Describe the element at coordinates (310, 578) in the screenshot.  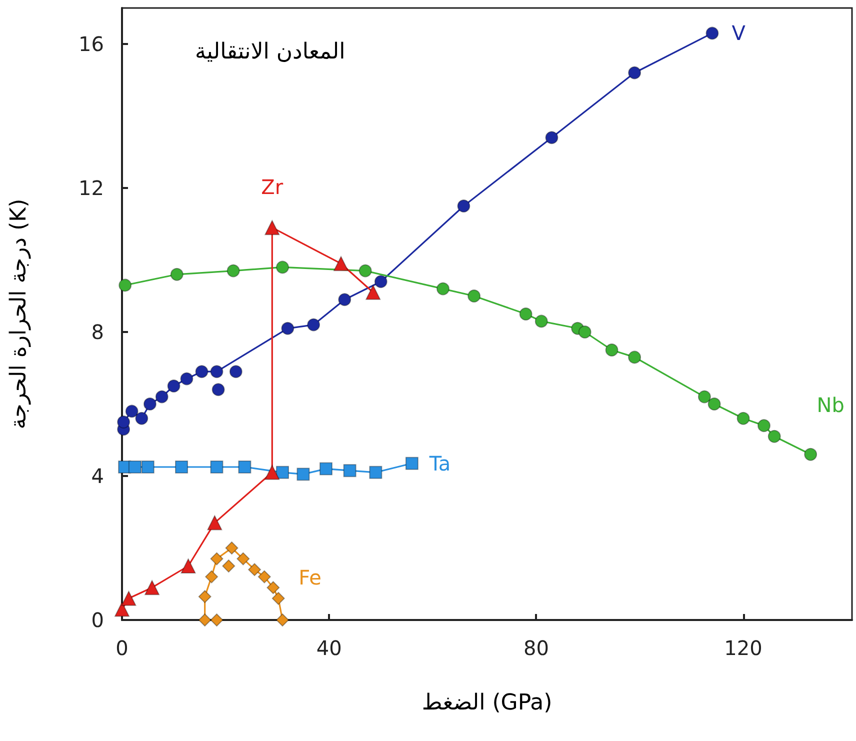
I see `series-label: Fe` at that location.